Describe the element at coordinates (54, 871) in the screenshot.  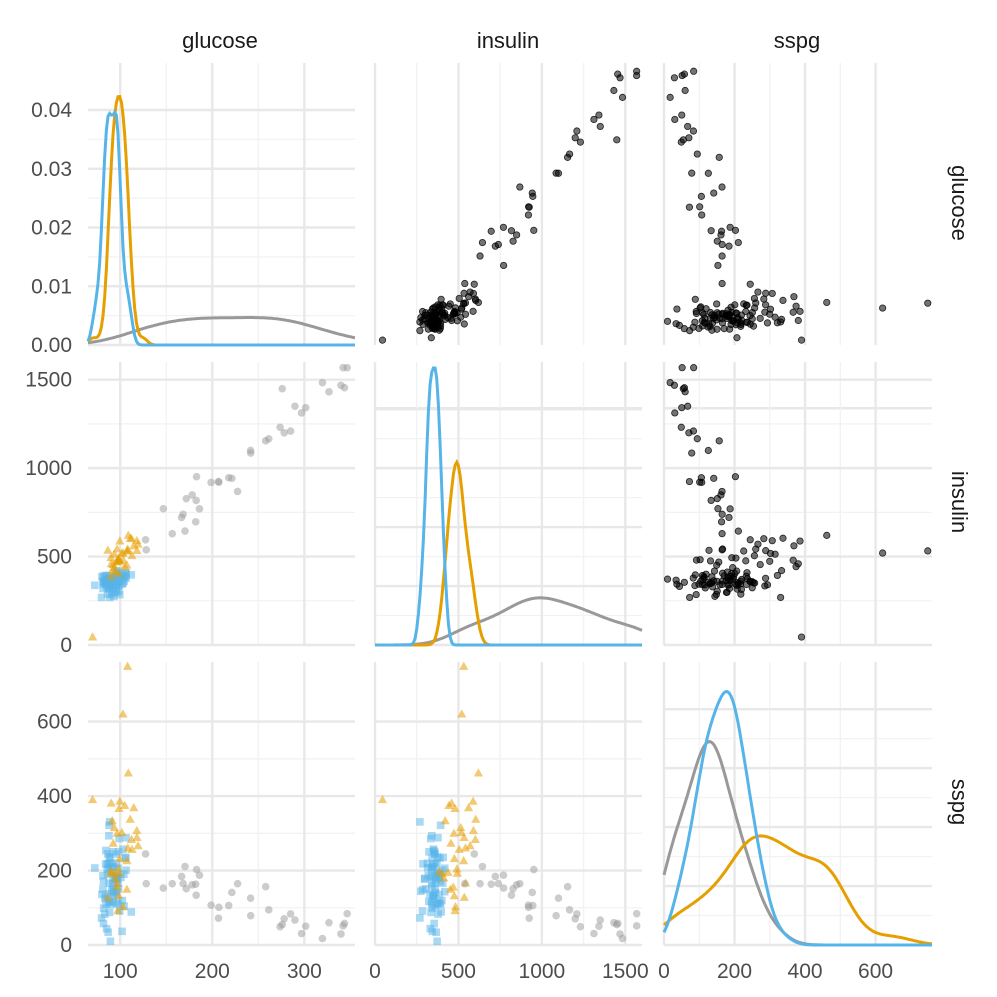
I see `y-tick-label: 200` at that location.